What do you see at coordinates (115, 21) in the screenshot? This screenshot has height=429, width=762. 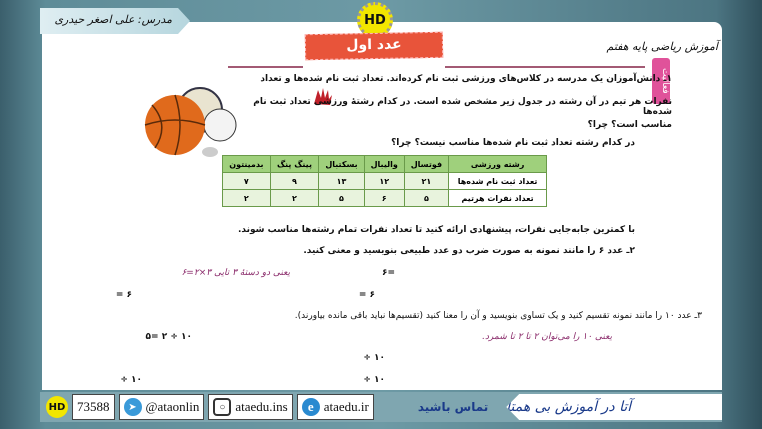 I see `teacher-name: مدرس: علی اصغر حیدری` at bounding box center [115, 21].